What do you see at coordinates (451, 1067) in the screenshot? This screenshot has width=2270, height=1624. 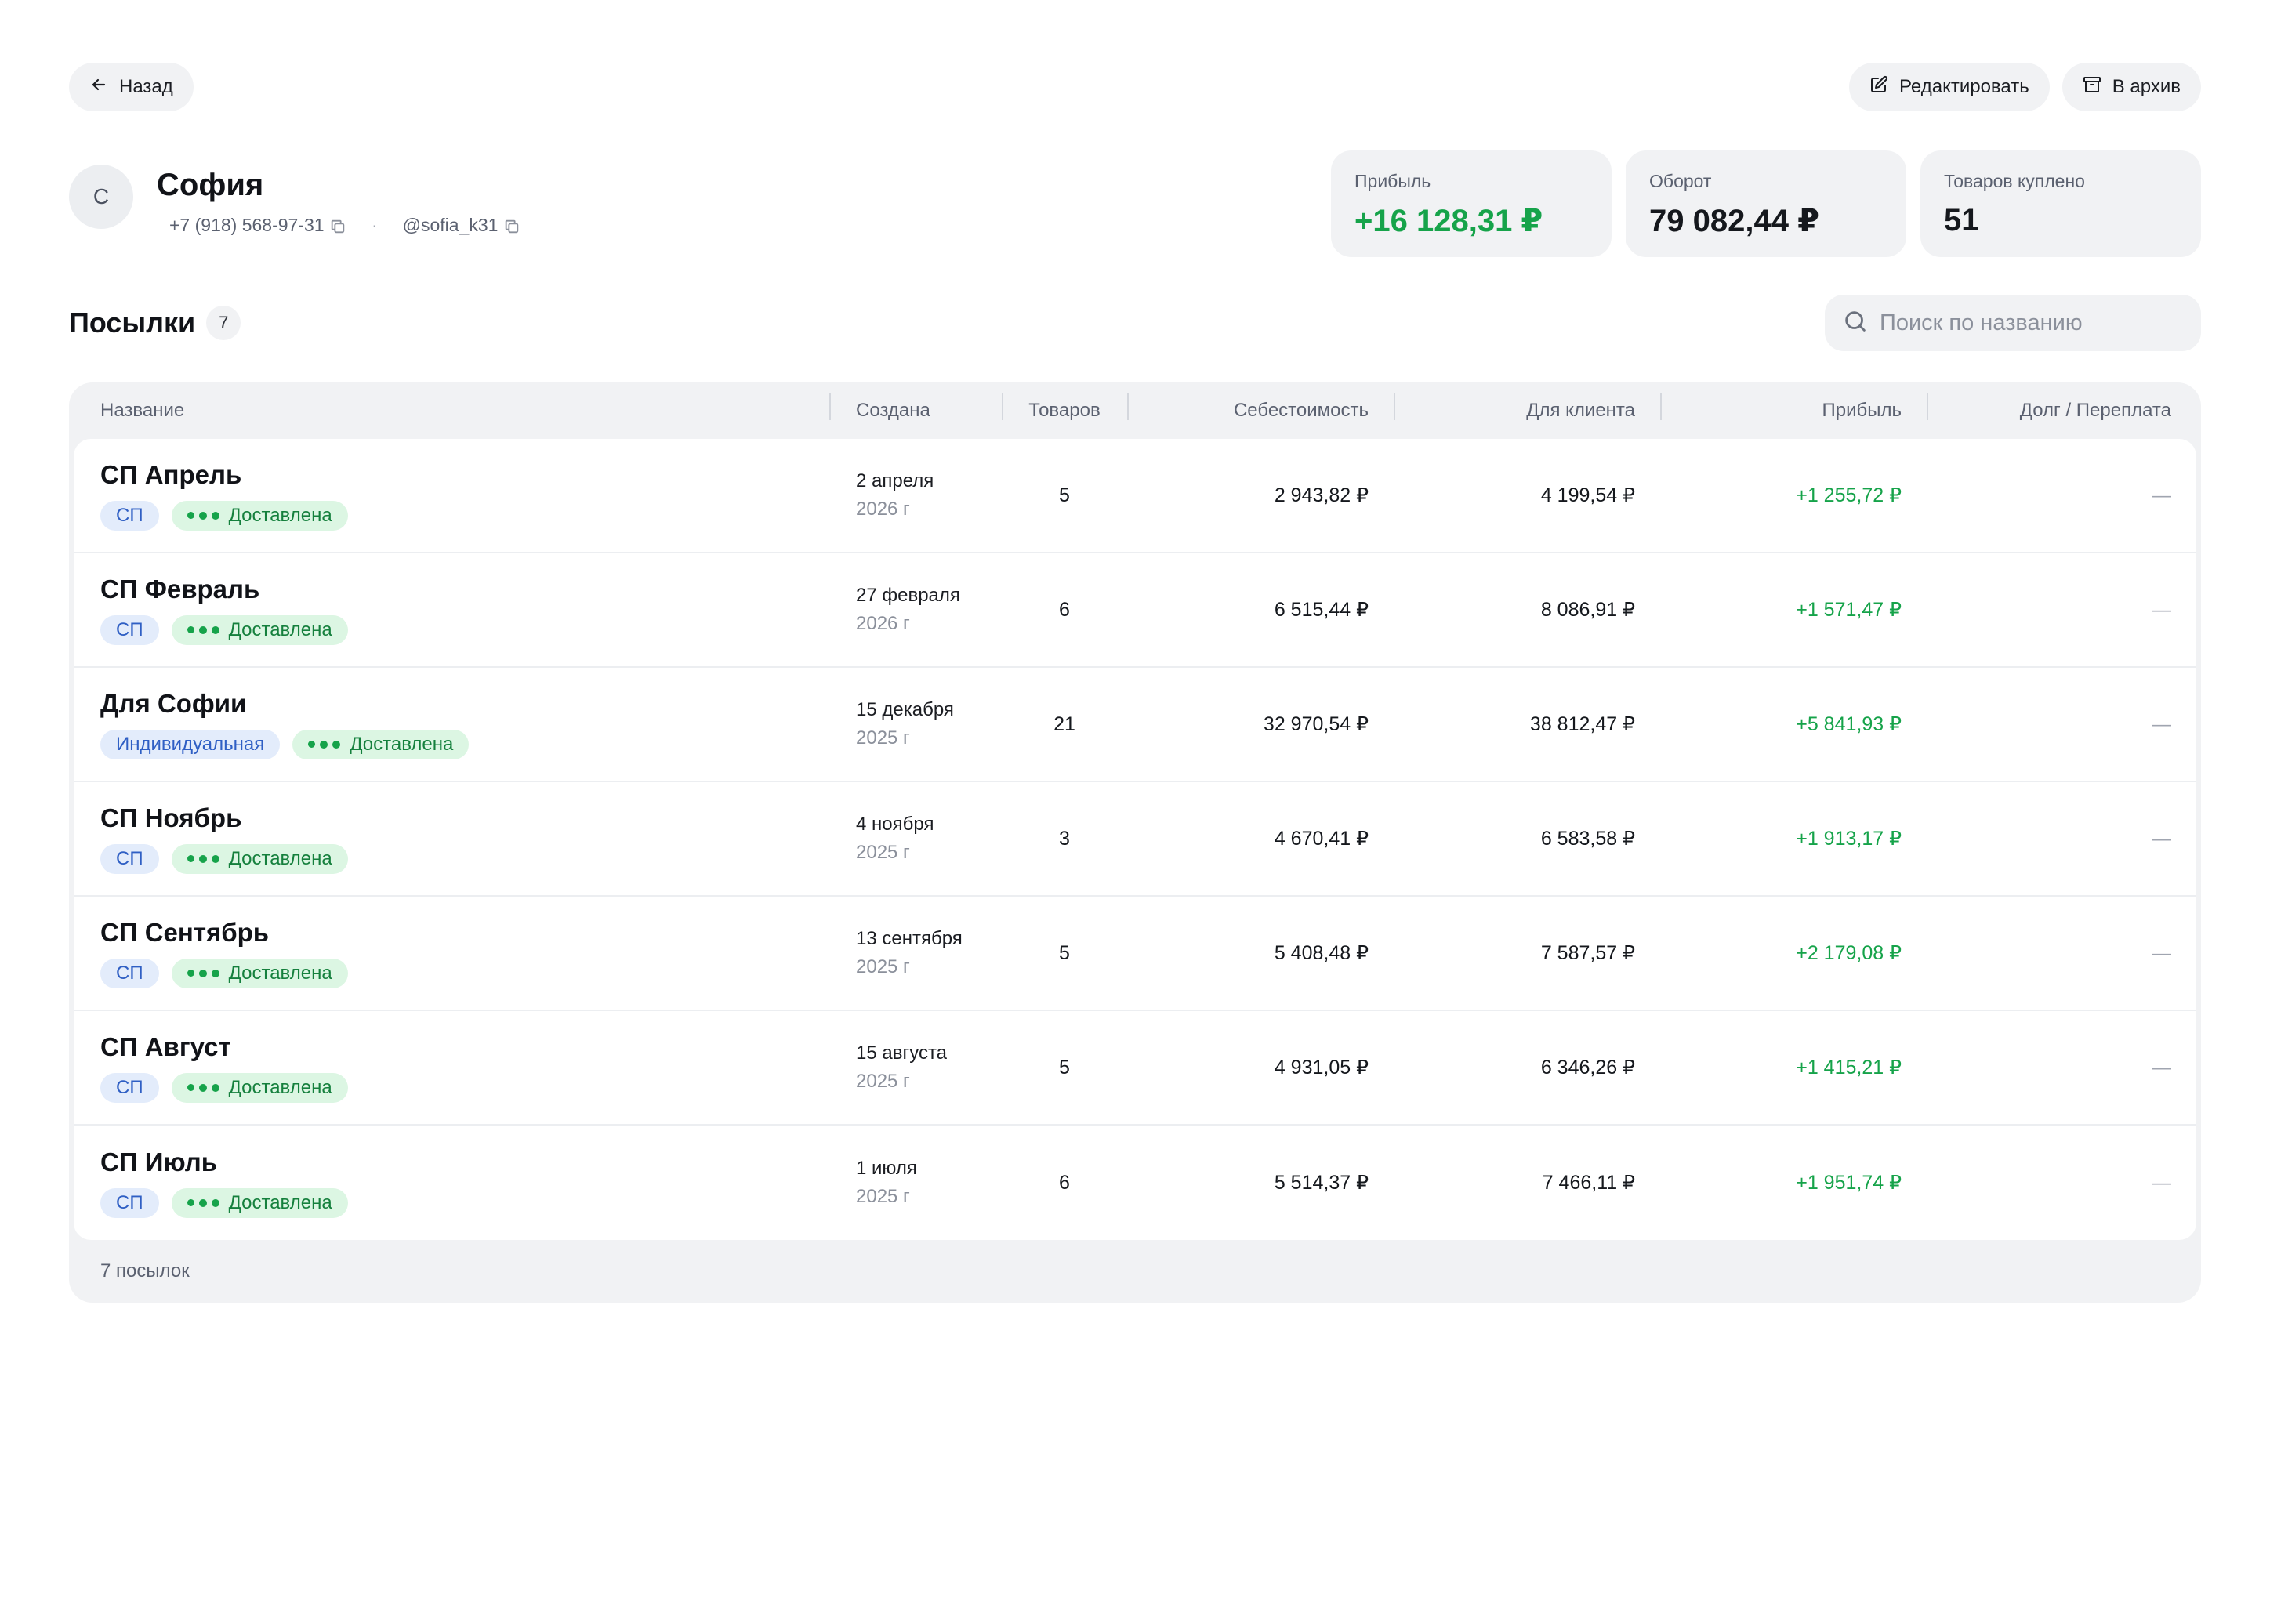 I see `cell-name: СП Август СП Доставлена` at bounding box center [451, 1067].